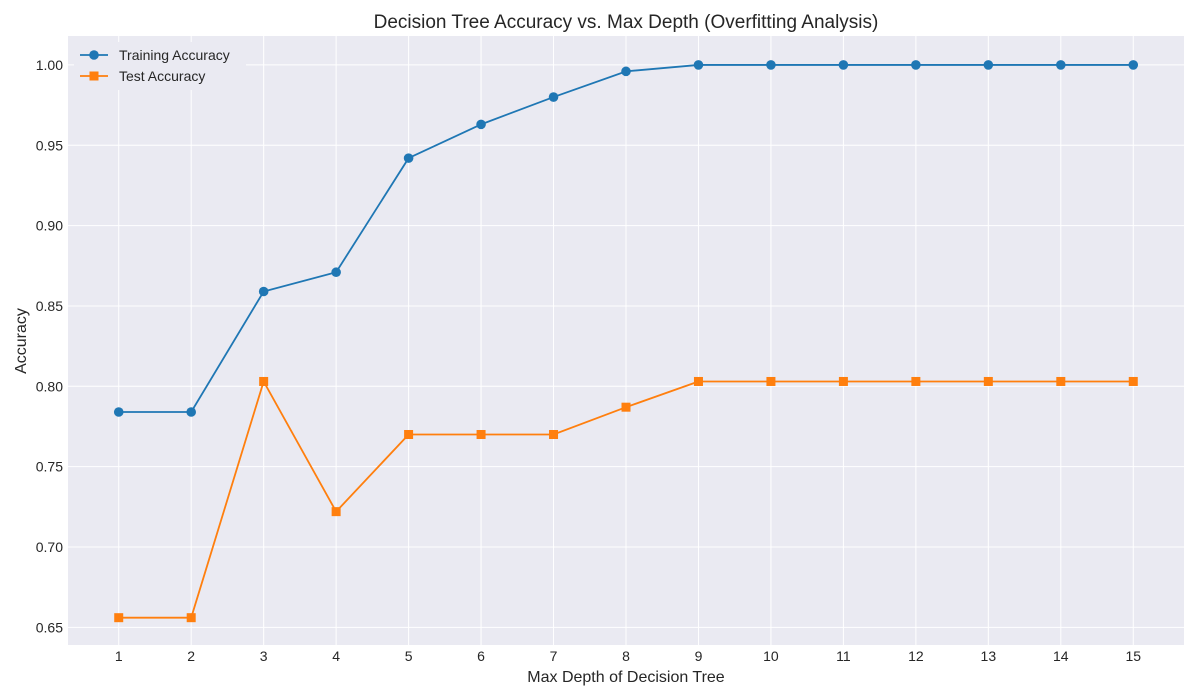  What do you see at coordinates (49, 226) in the screenshot?
I see `y-tick-label: 0.90` at bounding box center [49, 226].